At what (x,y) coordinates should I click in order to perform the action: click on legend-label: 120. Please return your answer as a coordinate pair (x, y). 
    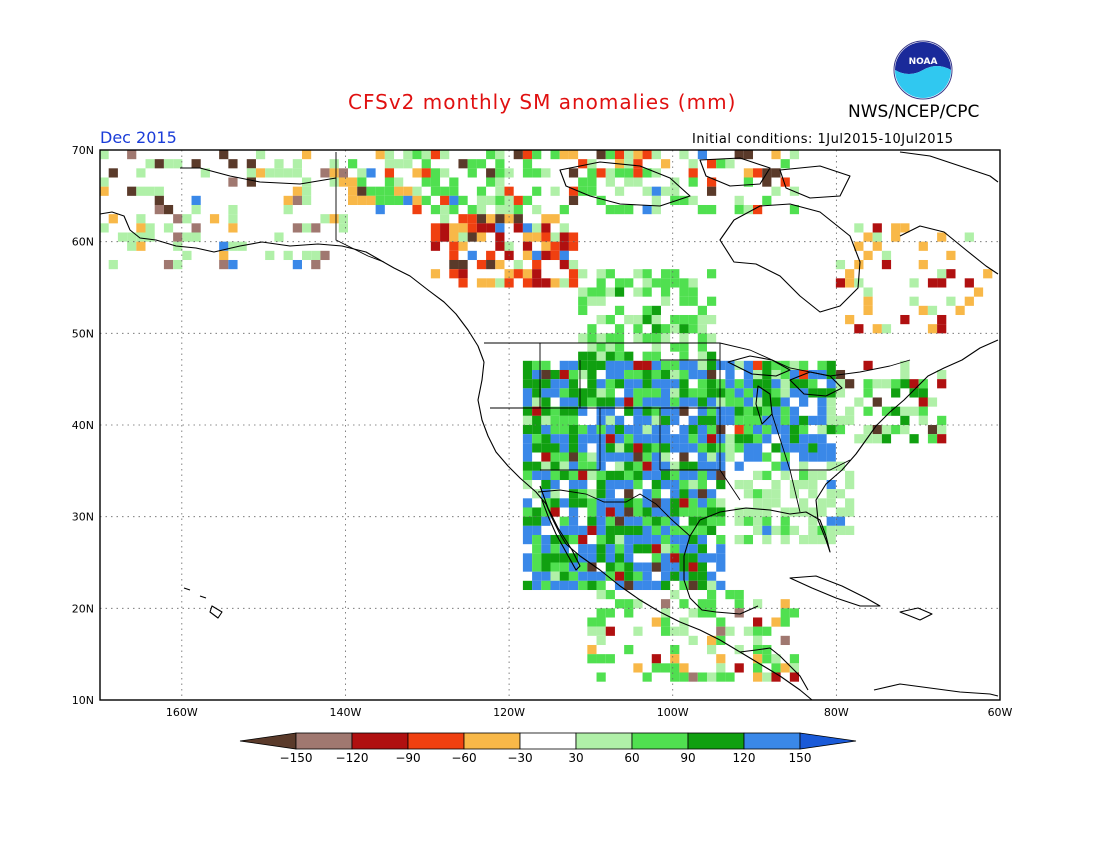
    Looking at the image, I should click on (744, 758).